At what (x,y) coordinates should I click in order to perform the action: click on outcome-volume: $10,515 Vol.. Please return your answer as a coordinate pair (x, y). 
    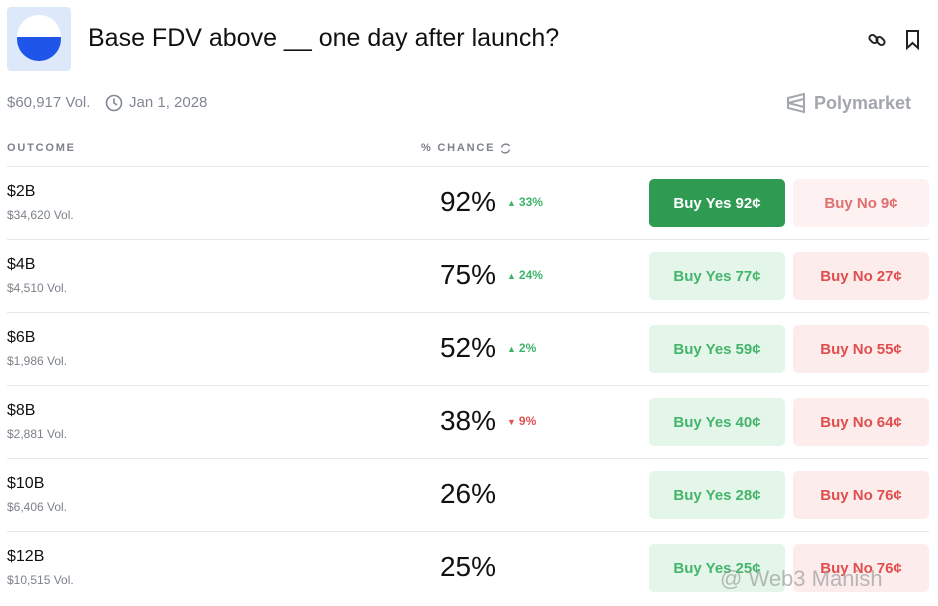
    Looking at the image, I should click on (40, 580).